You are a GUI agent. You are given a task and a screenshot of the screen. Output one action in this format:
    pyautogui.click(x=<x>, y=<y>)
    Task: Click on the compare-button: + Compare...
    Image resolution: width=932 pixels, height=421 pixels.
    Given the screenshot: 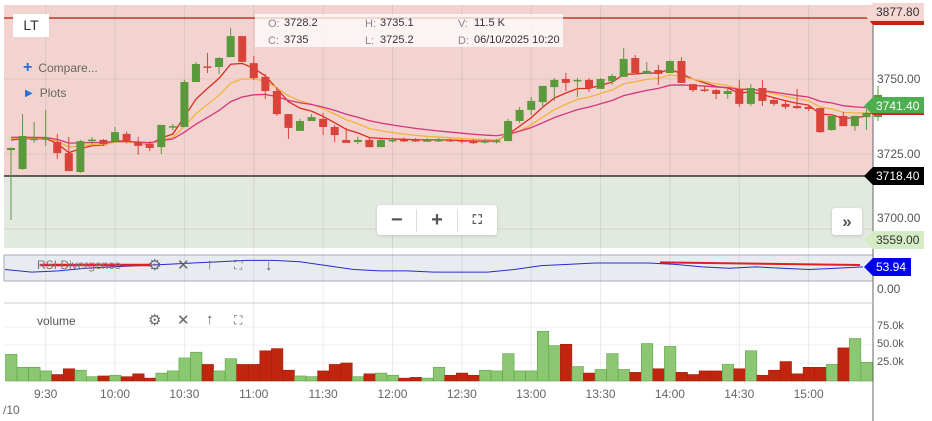 What is the action you would take?
    pyautogui.click(x=60, y=68)
    